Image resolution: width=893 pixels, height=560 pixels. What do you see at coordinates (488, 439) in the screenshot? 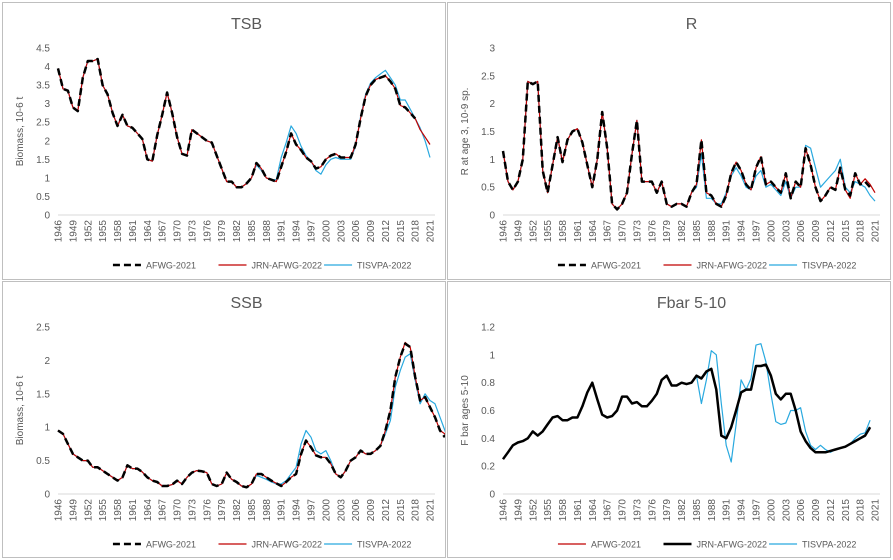
I see `y-tick-label: 0.4` at bounding box center [488, 439].